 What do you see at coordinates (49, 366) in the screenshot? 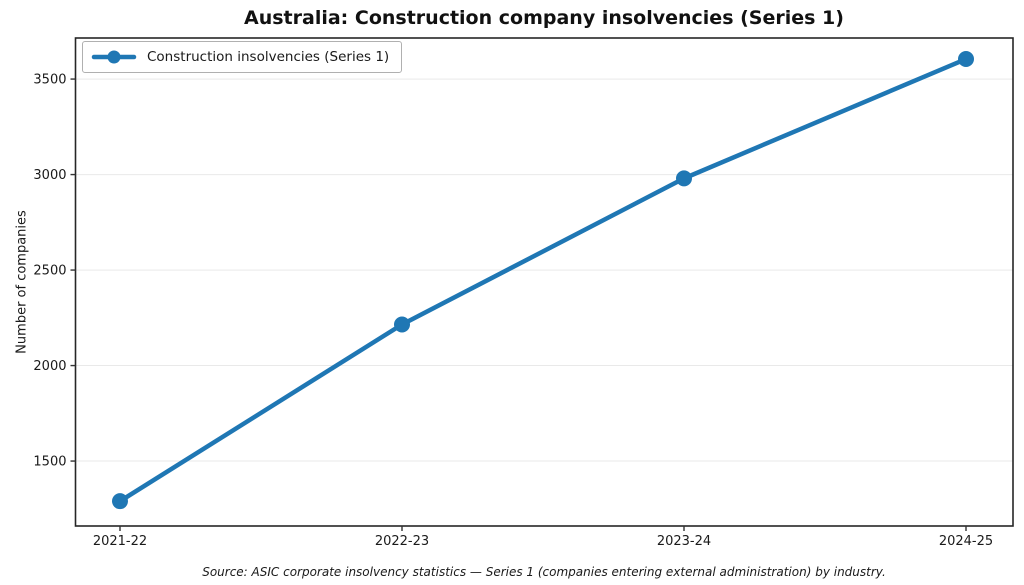
I see `y-tick-label: 2000` at bounding box center [49, 366].